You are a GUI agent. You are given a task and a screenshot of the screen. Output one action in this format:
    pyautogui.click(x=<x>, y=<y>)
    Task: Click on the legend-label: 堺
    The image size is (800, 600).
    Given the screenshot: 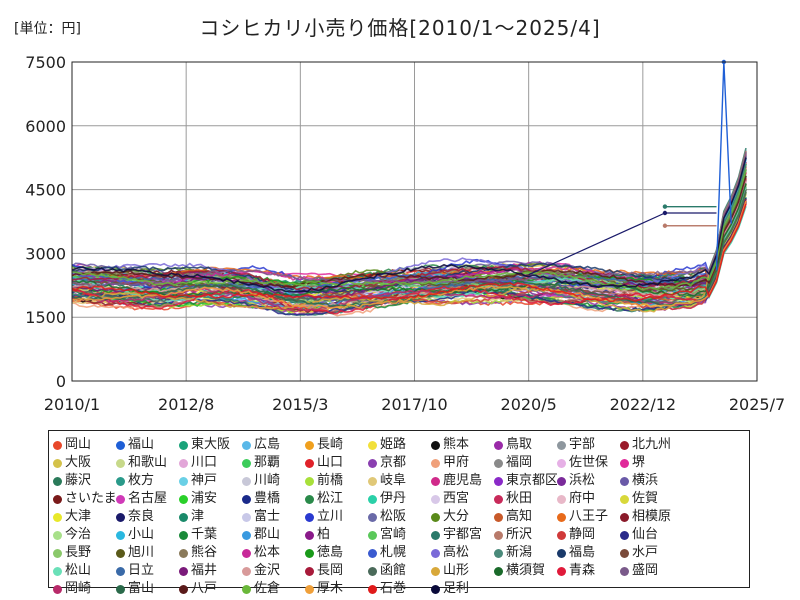 What is the action you would take?
    pyautogui.click(x=639, y=462)
    